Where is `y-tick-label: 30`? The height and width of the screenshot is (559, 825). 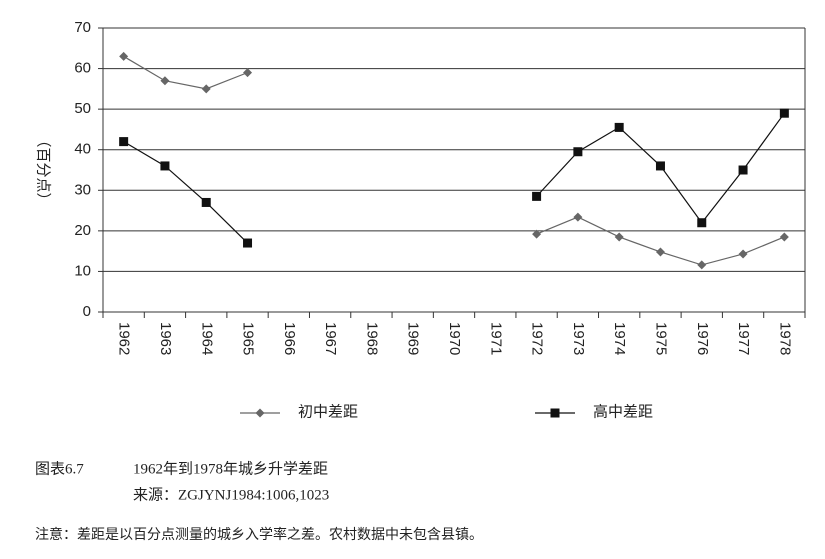 y-tick-label: 30 is located at coordinates (82, 189).